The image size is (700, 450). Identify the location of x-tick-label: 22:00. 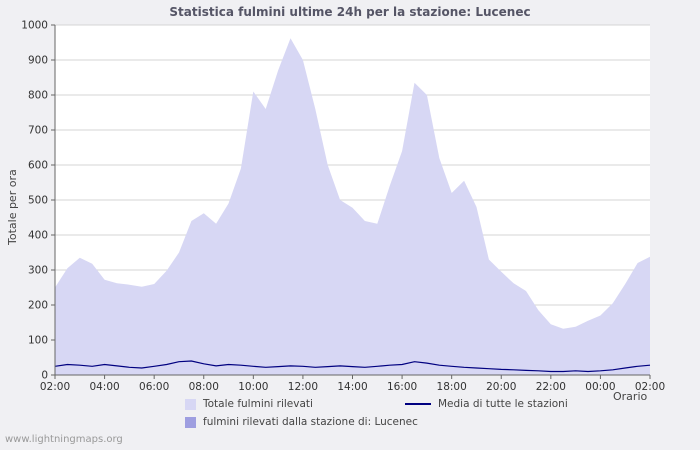
(551, 387).